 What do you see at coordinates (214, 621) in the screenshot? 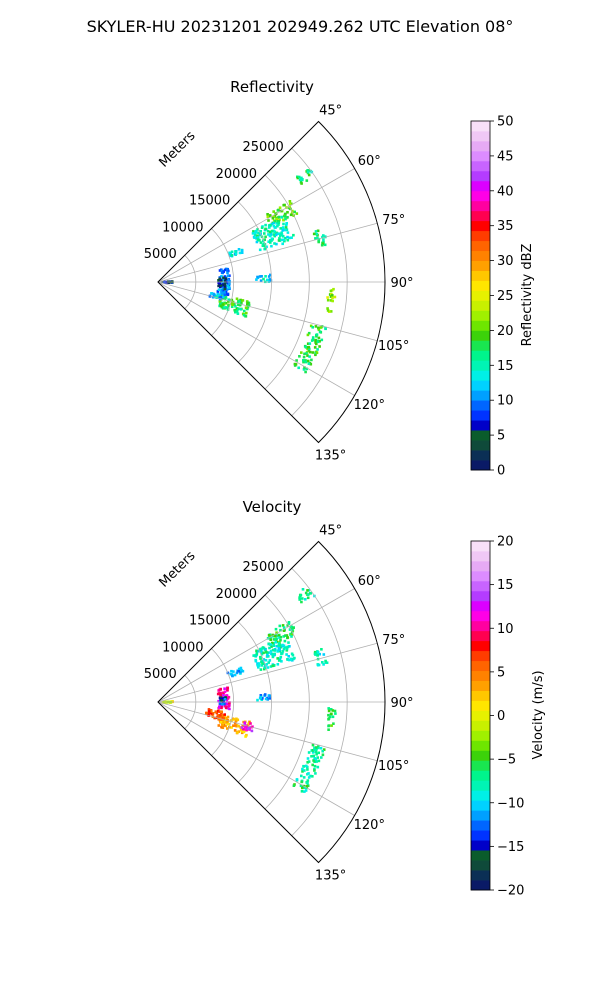
I see `velocity-radial-ticks: 5000 10000 15000 20000 25000` at bounding box center [214, 621].